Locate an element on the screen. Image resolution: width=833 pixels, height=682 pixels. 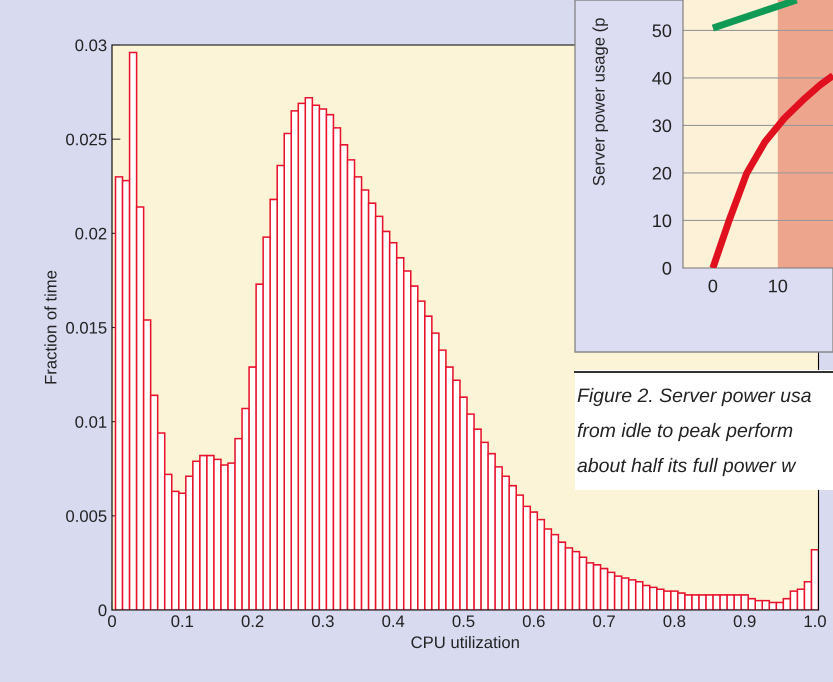
x-tick-label: 0.6 is located at coordinates (533, 621).